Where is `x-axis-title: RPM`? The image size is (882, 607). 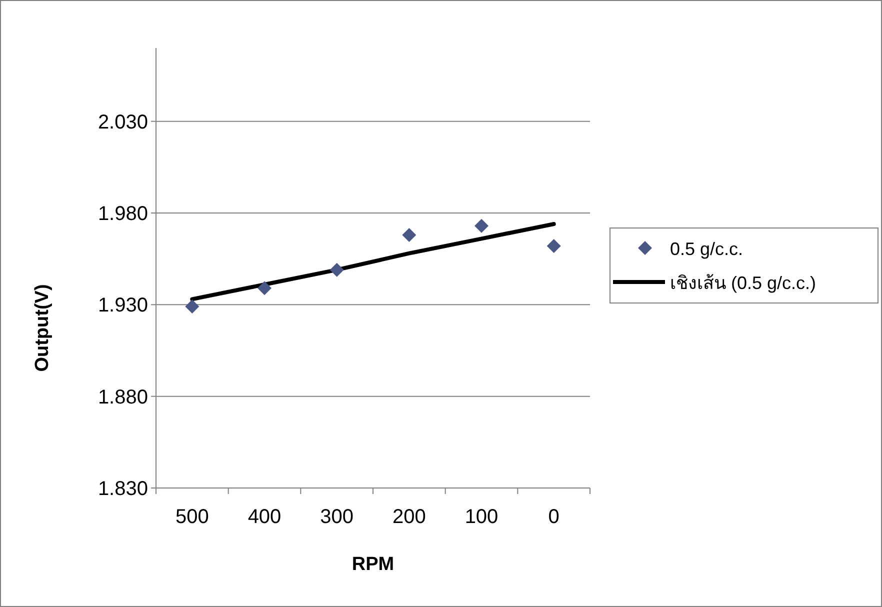
x-axis-title: RPM is located at coordinates (373, 564).